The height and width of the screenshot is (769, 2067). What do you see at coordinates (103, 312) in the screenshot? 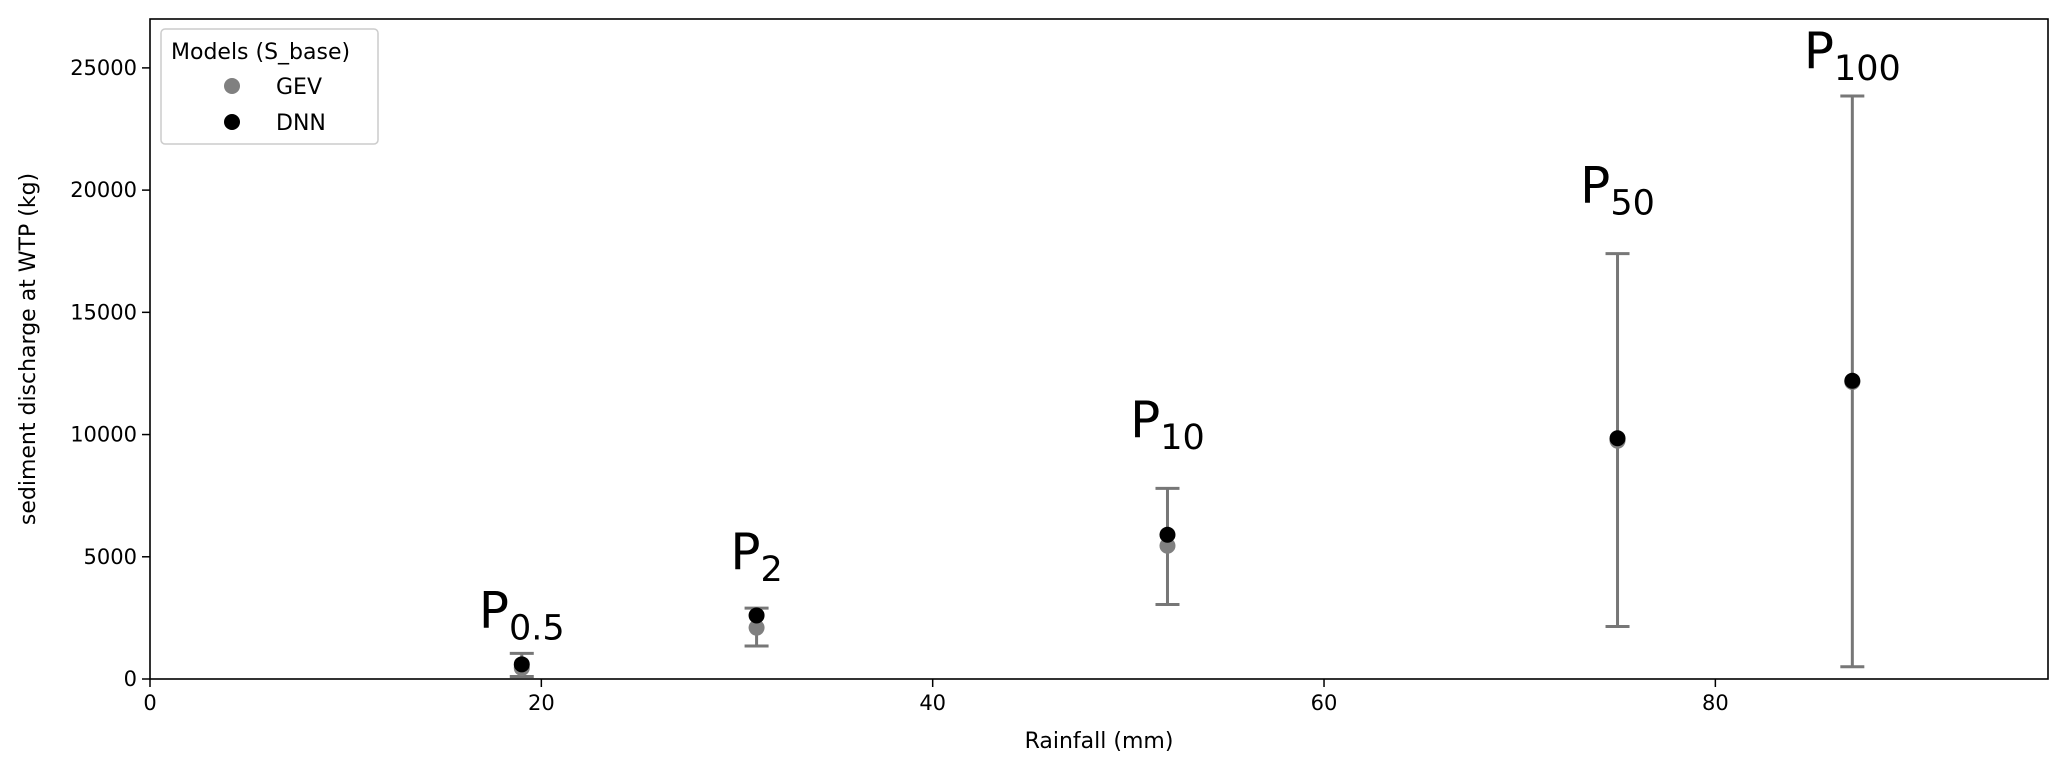
I see `y-tick-label: 15000` at bounding box center [103, 312].